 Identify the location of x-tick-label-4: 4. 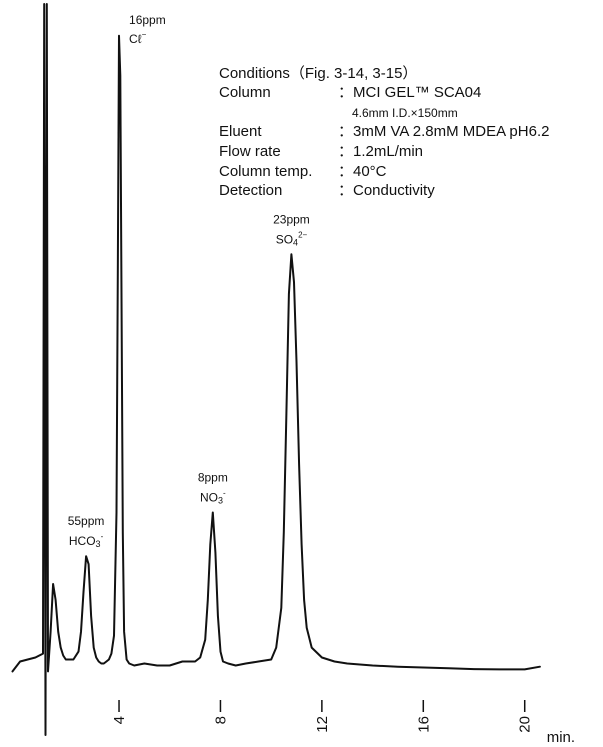
(119, 720).